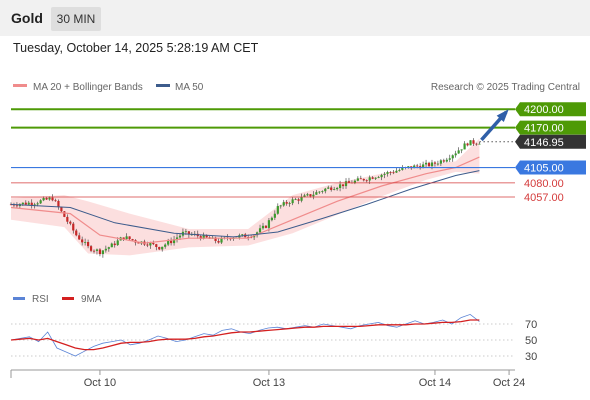 Image resolution: width=590 pixels, height=400 pixels. Describe the element at coordinates (544, 184) in the screenshot. I see `level-label: 4080.00` at that location.